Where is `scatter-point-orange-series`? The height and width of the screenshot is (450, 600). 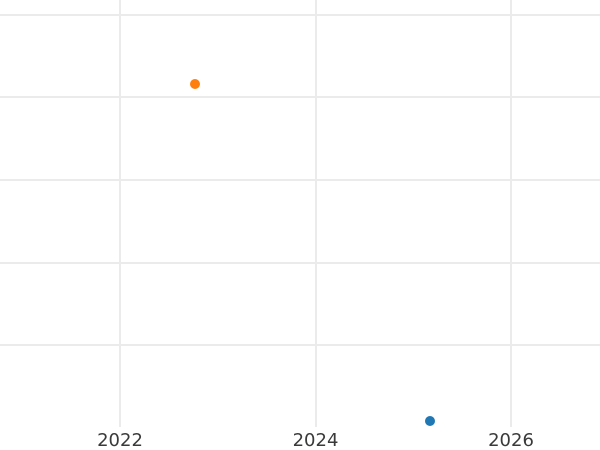
scatter-point-orange-series is located at coordinates (195, 83).